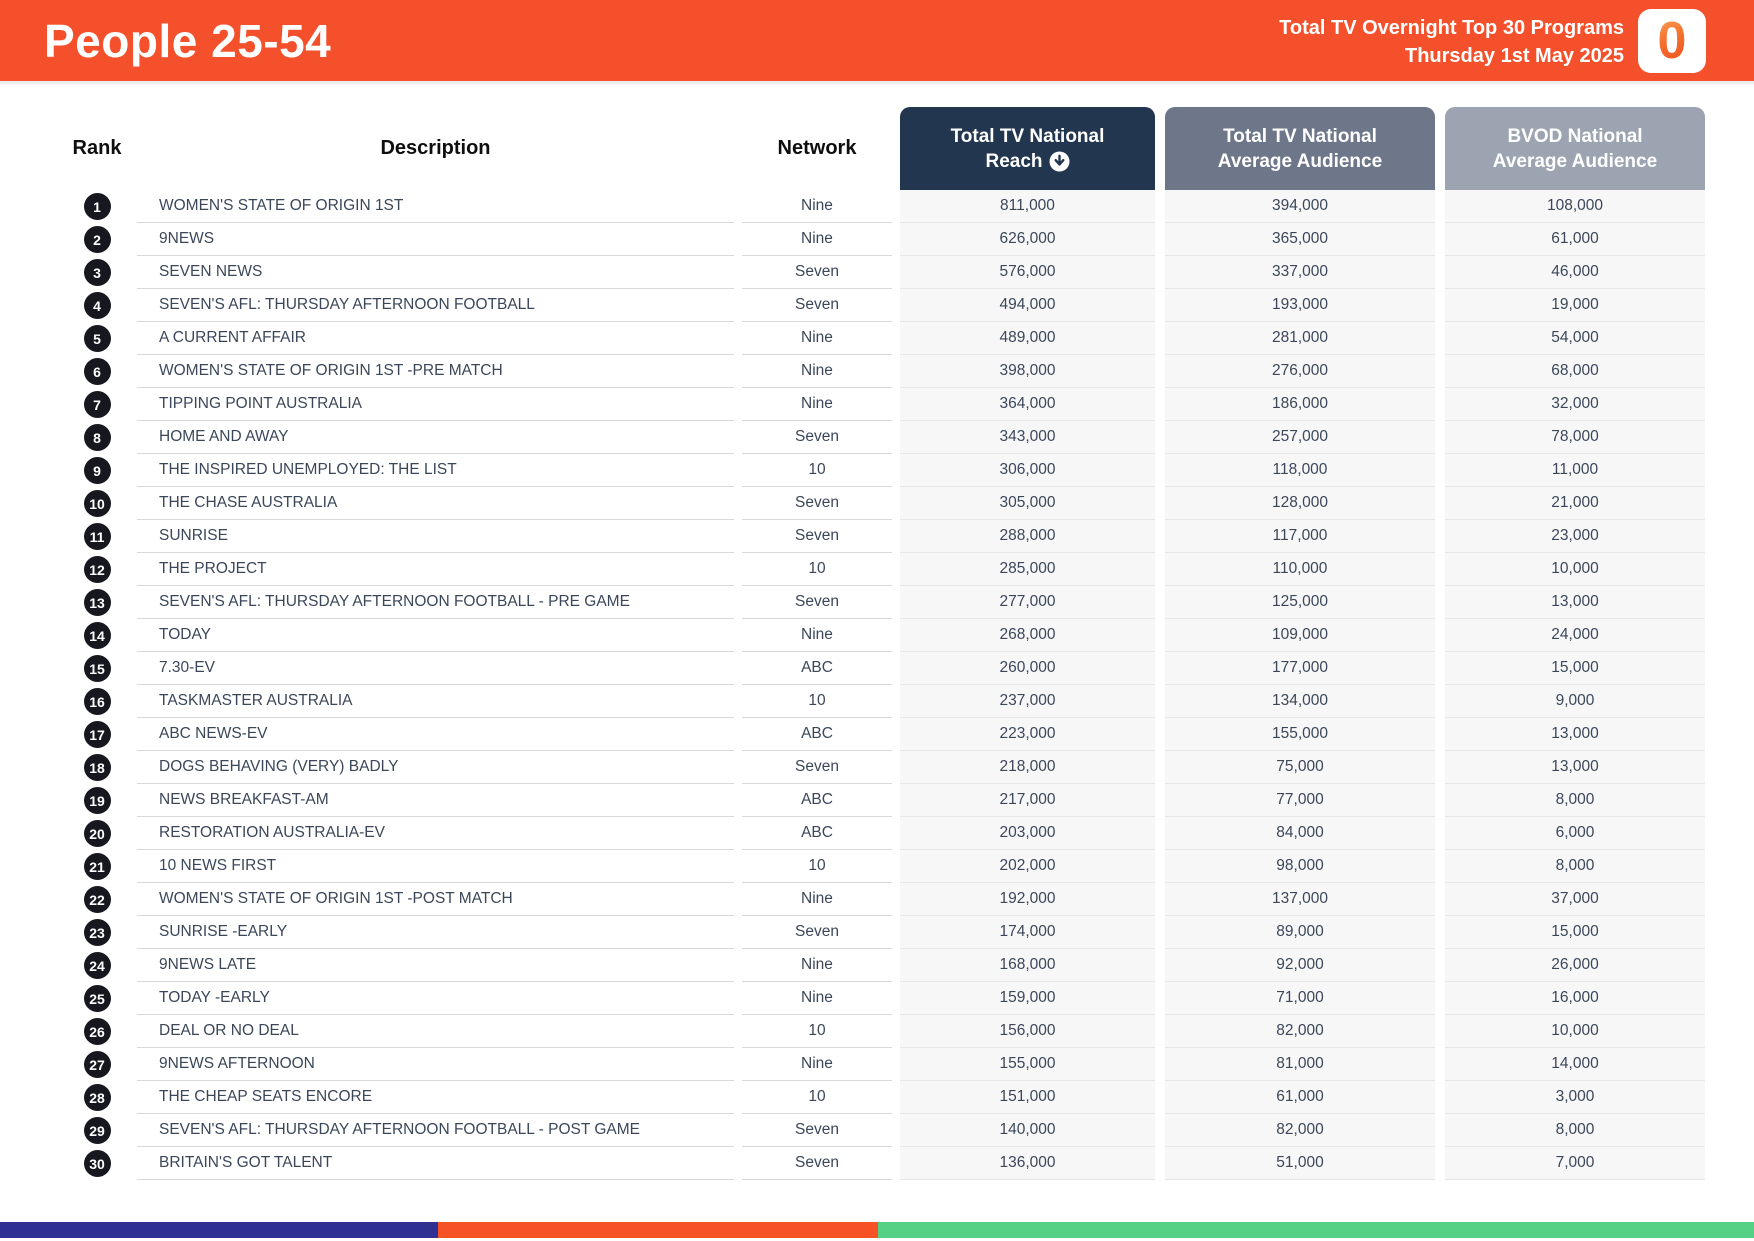 Image resolution: width=1754 pixels, height=1241 pixels. Describe the element at coordinates (1575, 569) in the screenshot. I see `bvod-average-audience-value: 10,000` at that location.